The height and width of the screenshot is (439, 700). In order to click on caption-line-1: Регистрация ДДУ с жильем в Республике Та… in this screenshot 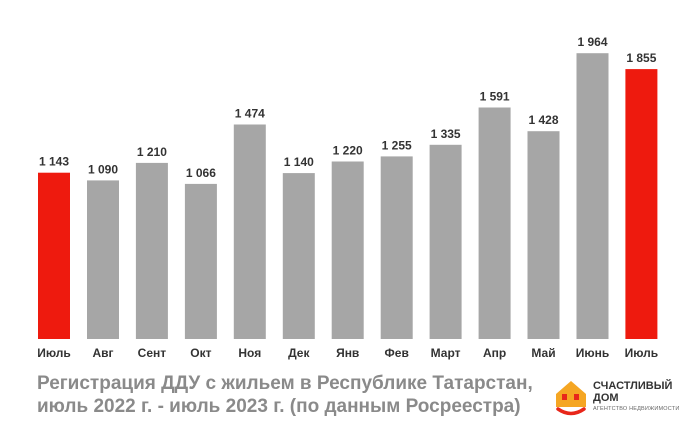, I will do `click(285, 383)`.